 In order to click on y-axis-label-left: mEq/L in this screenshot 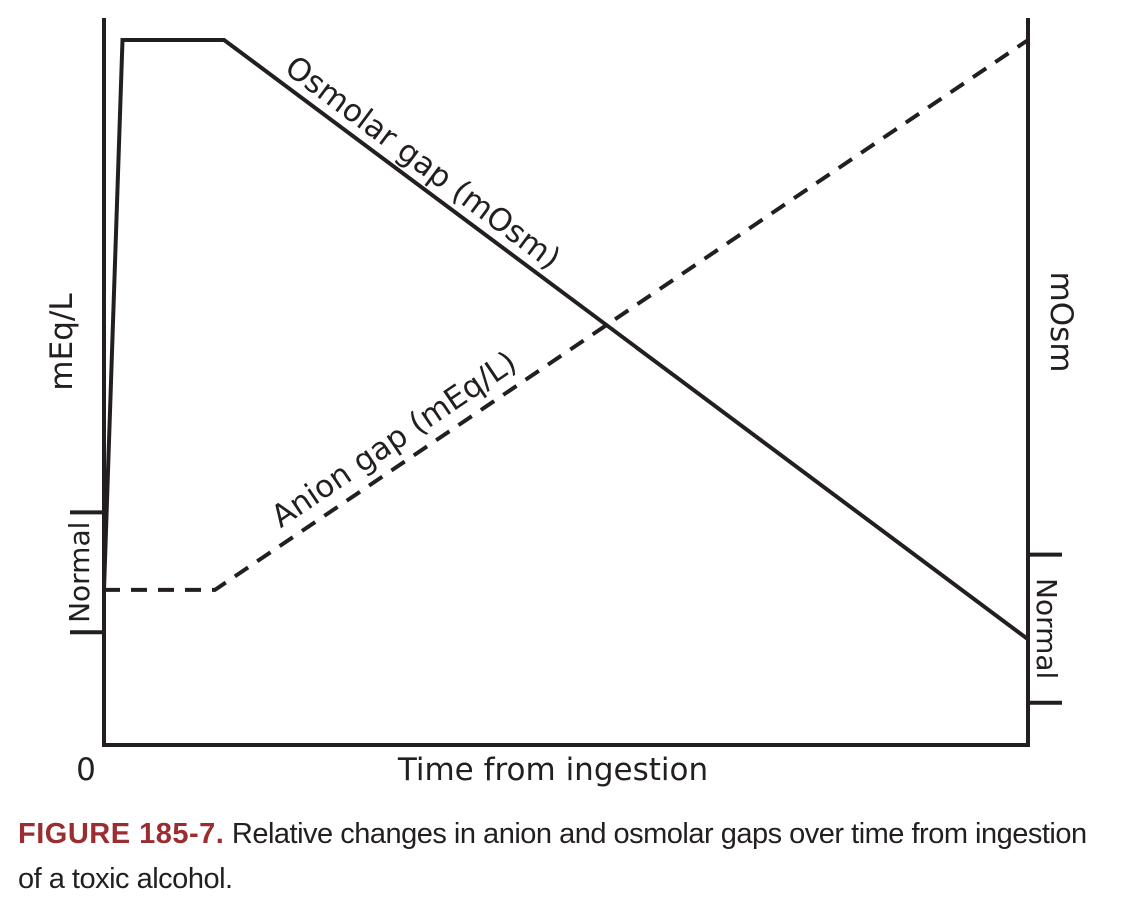, I will do `click(62, 342)`.